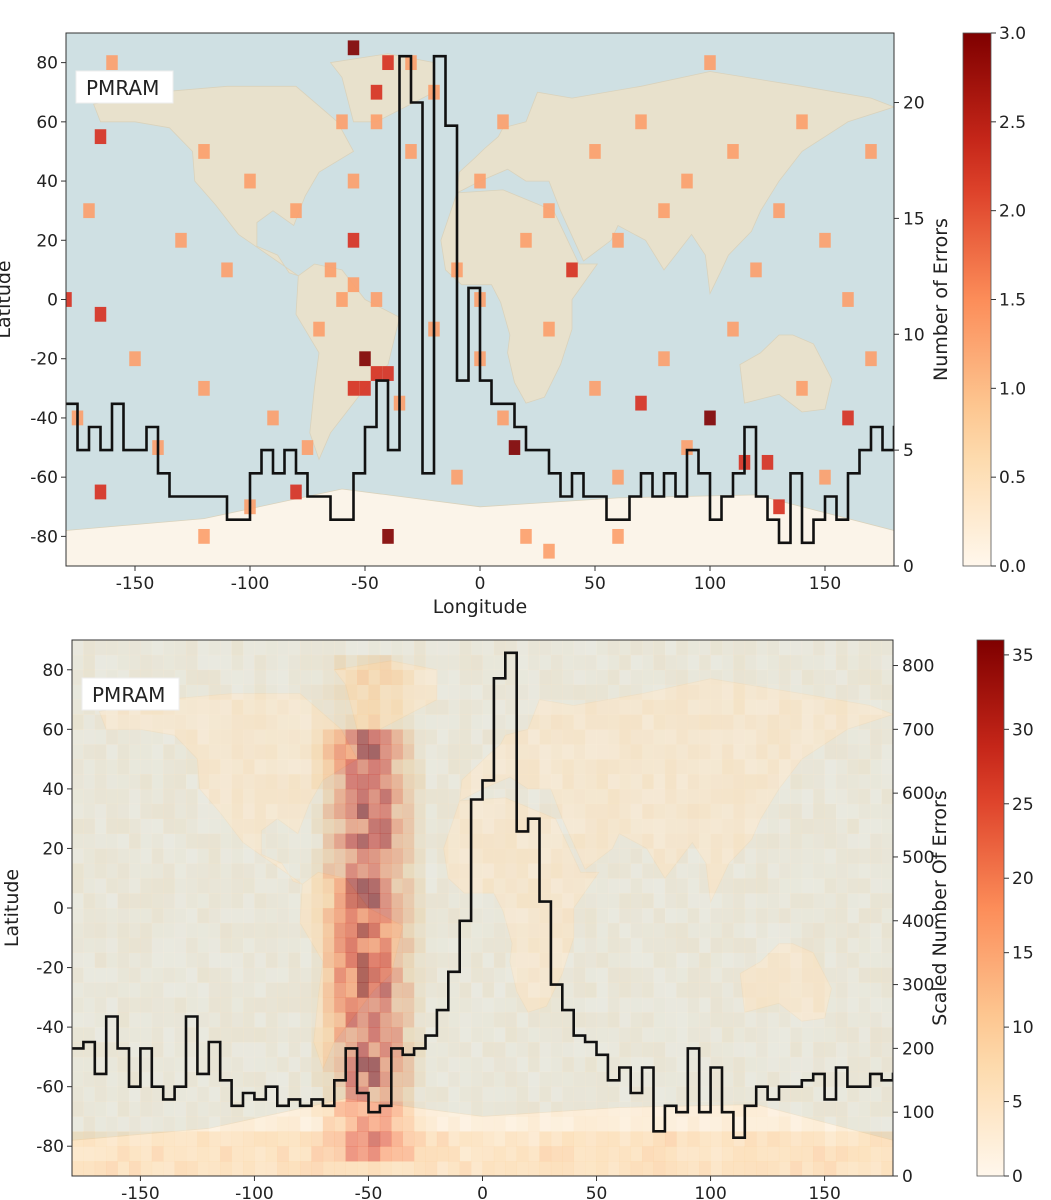 Image resolution: width=1051 pixels, height=1200 pixels. I want to click on y2-tick-label: 0, so click(908, 567).